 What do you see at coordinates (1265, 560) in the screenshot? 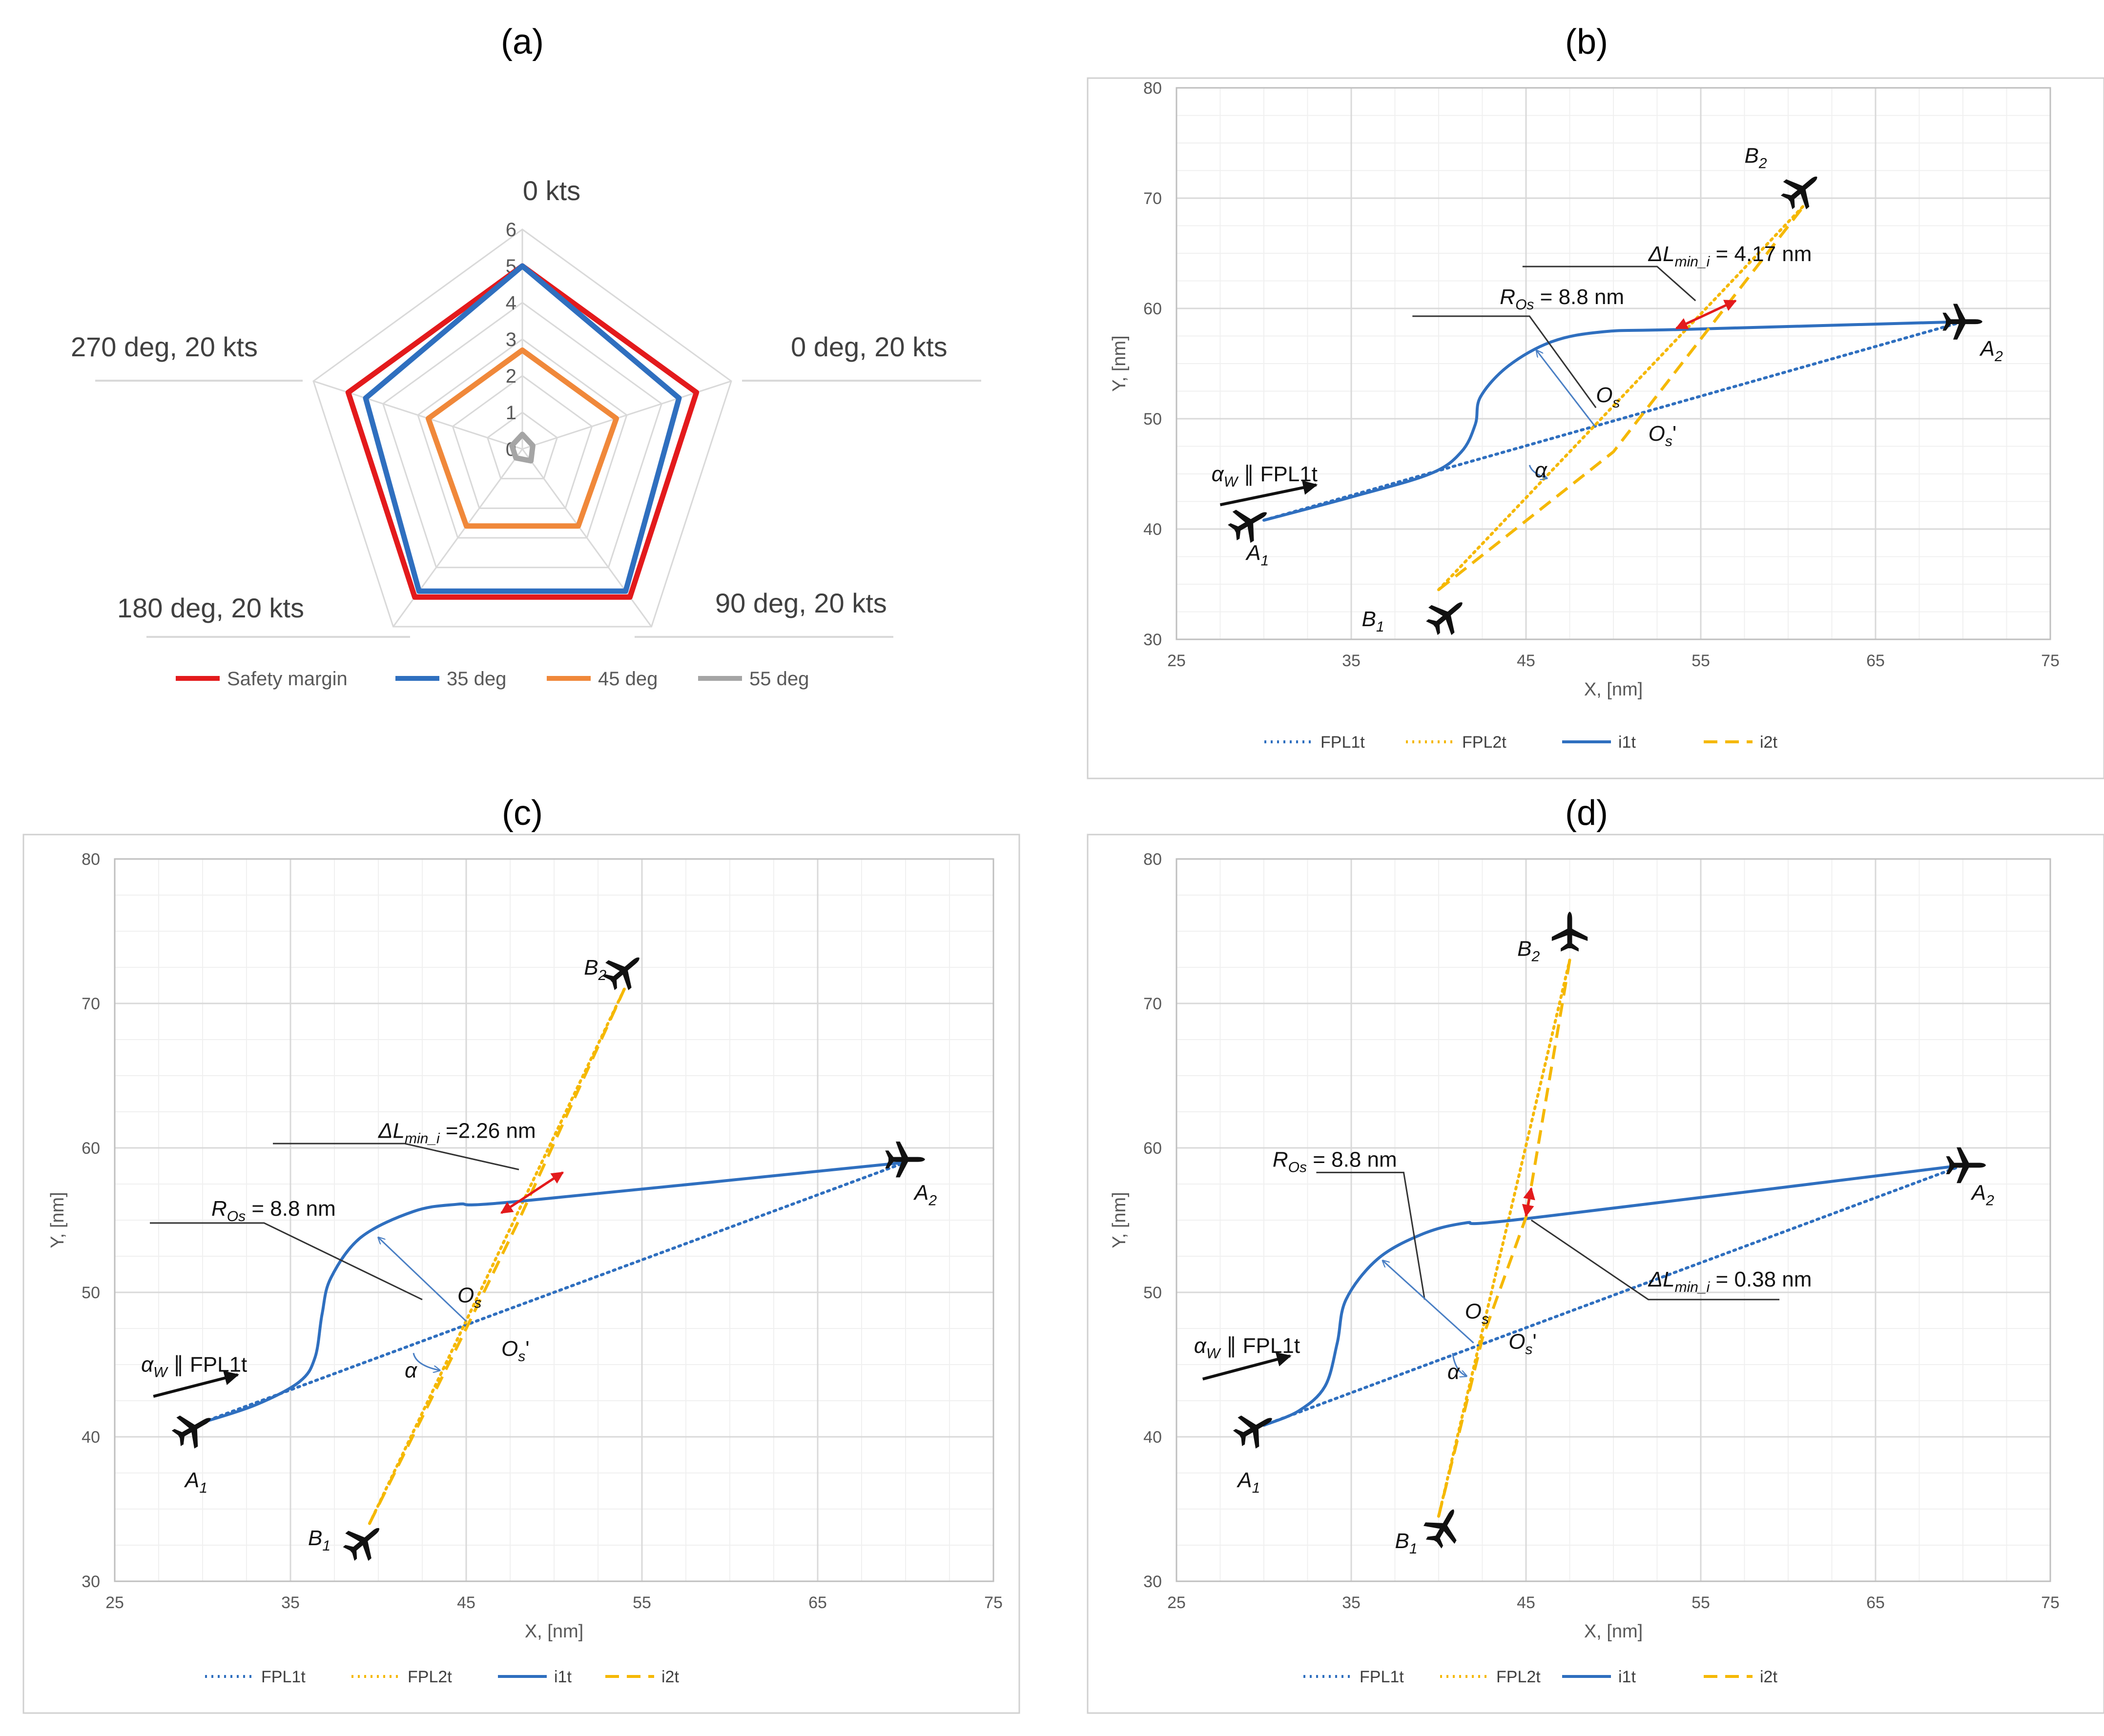
I see `a1-label-sub: 1` at bounding box center [1265, 560].